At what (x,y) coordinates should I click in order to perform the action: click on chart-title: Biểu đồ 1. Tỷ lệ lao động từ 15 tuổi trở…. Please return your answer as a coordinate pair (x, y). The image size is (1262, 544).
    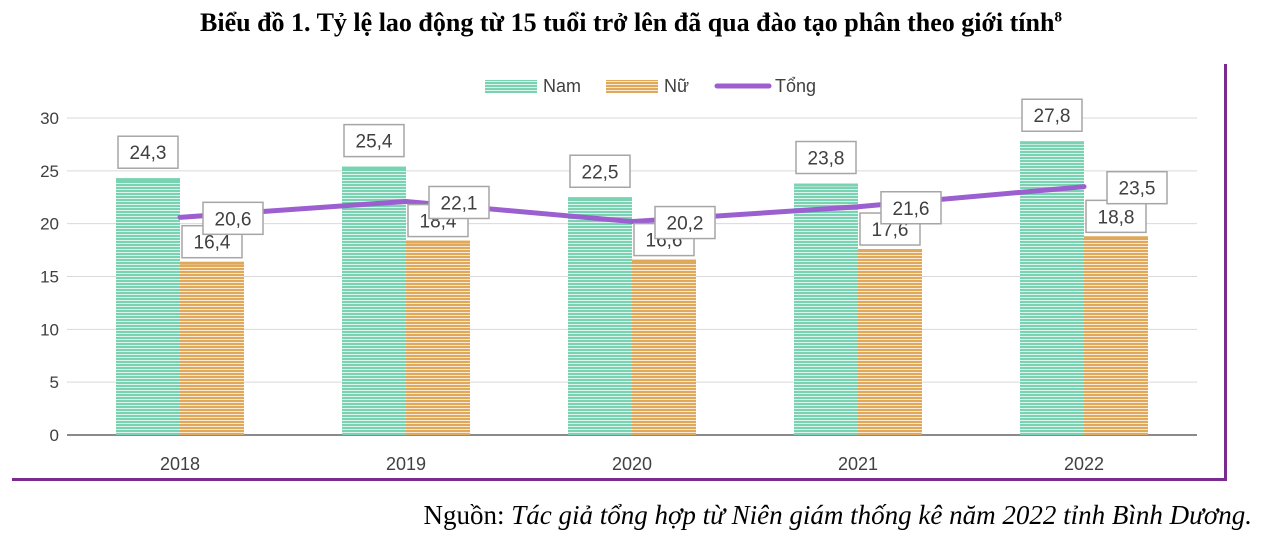
    Looking at the image, I should click on (631, 22).